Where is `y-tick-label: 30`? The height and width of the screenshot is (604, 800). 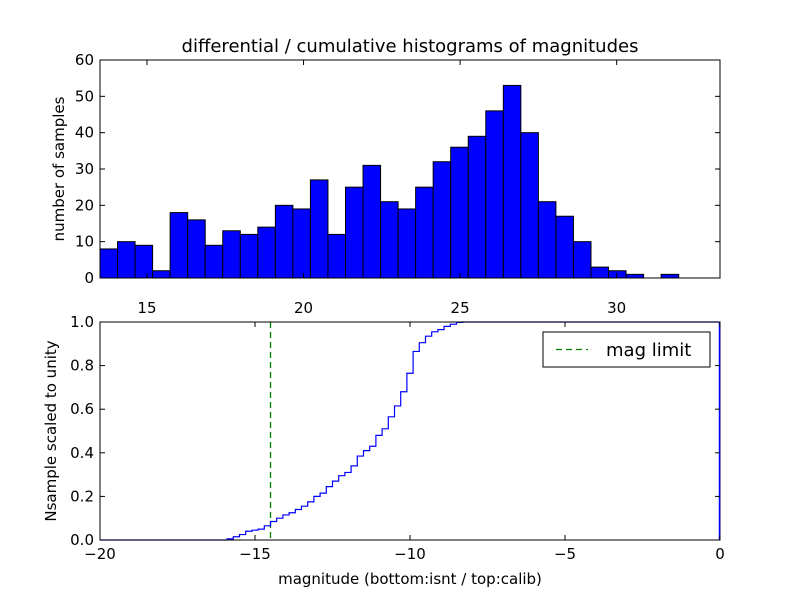 y-tick-label: 30 is located at coordinates (84, 169).